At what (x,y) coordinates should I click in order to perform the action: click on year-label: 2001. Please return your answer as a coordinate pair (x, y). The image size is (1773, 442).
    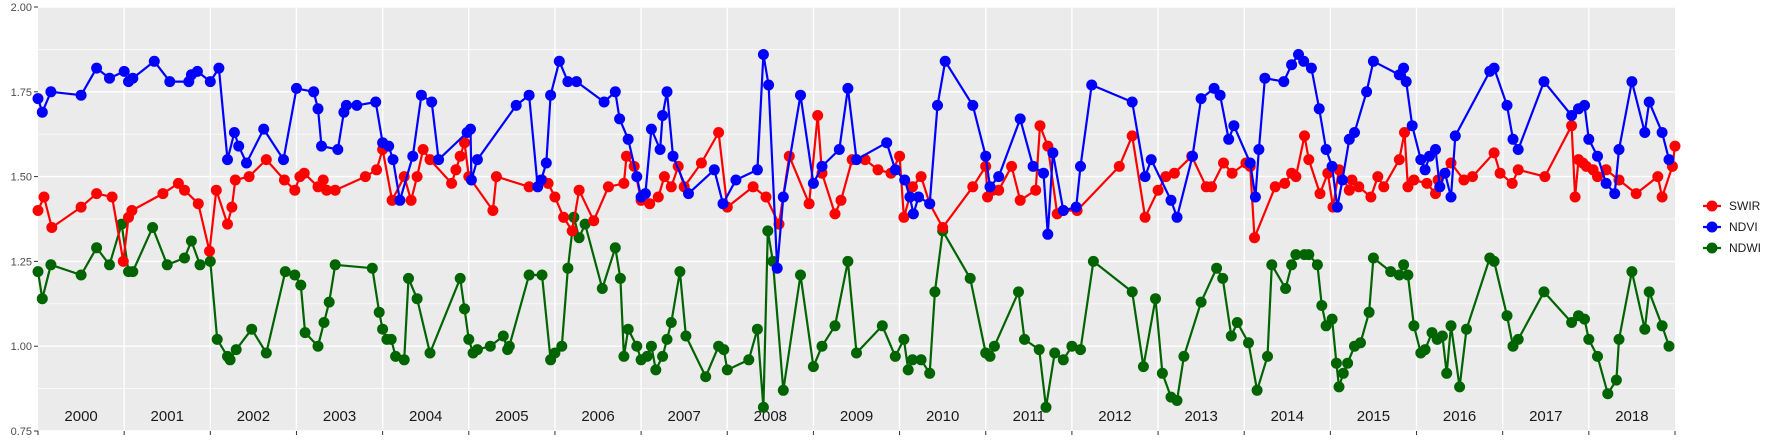
    Looking at the image, I should click on (167, 416).